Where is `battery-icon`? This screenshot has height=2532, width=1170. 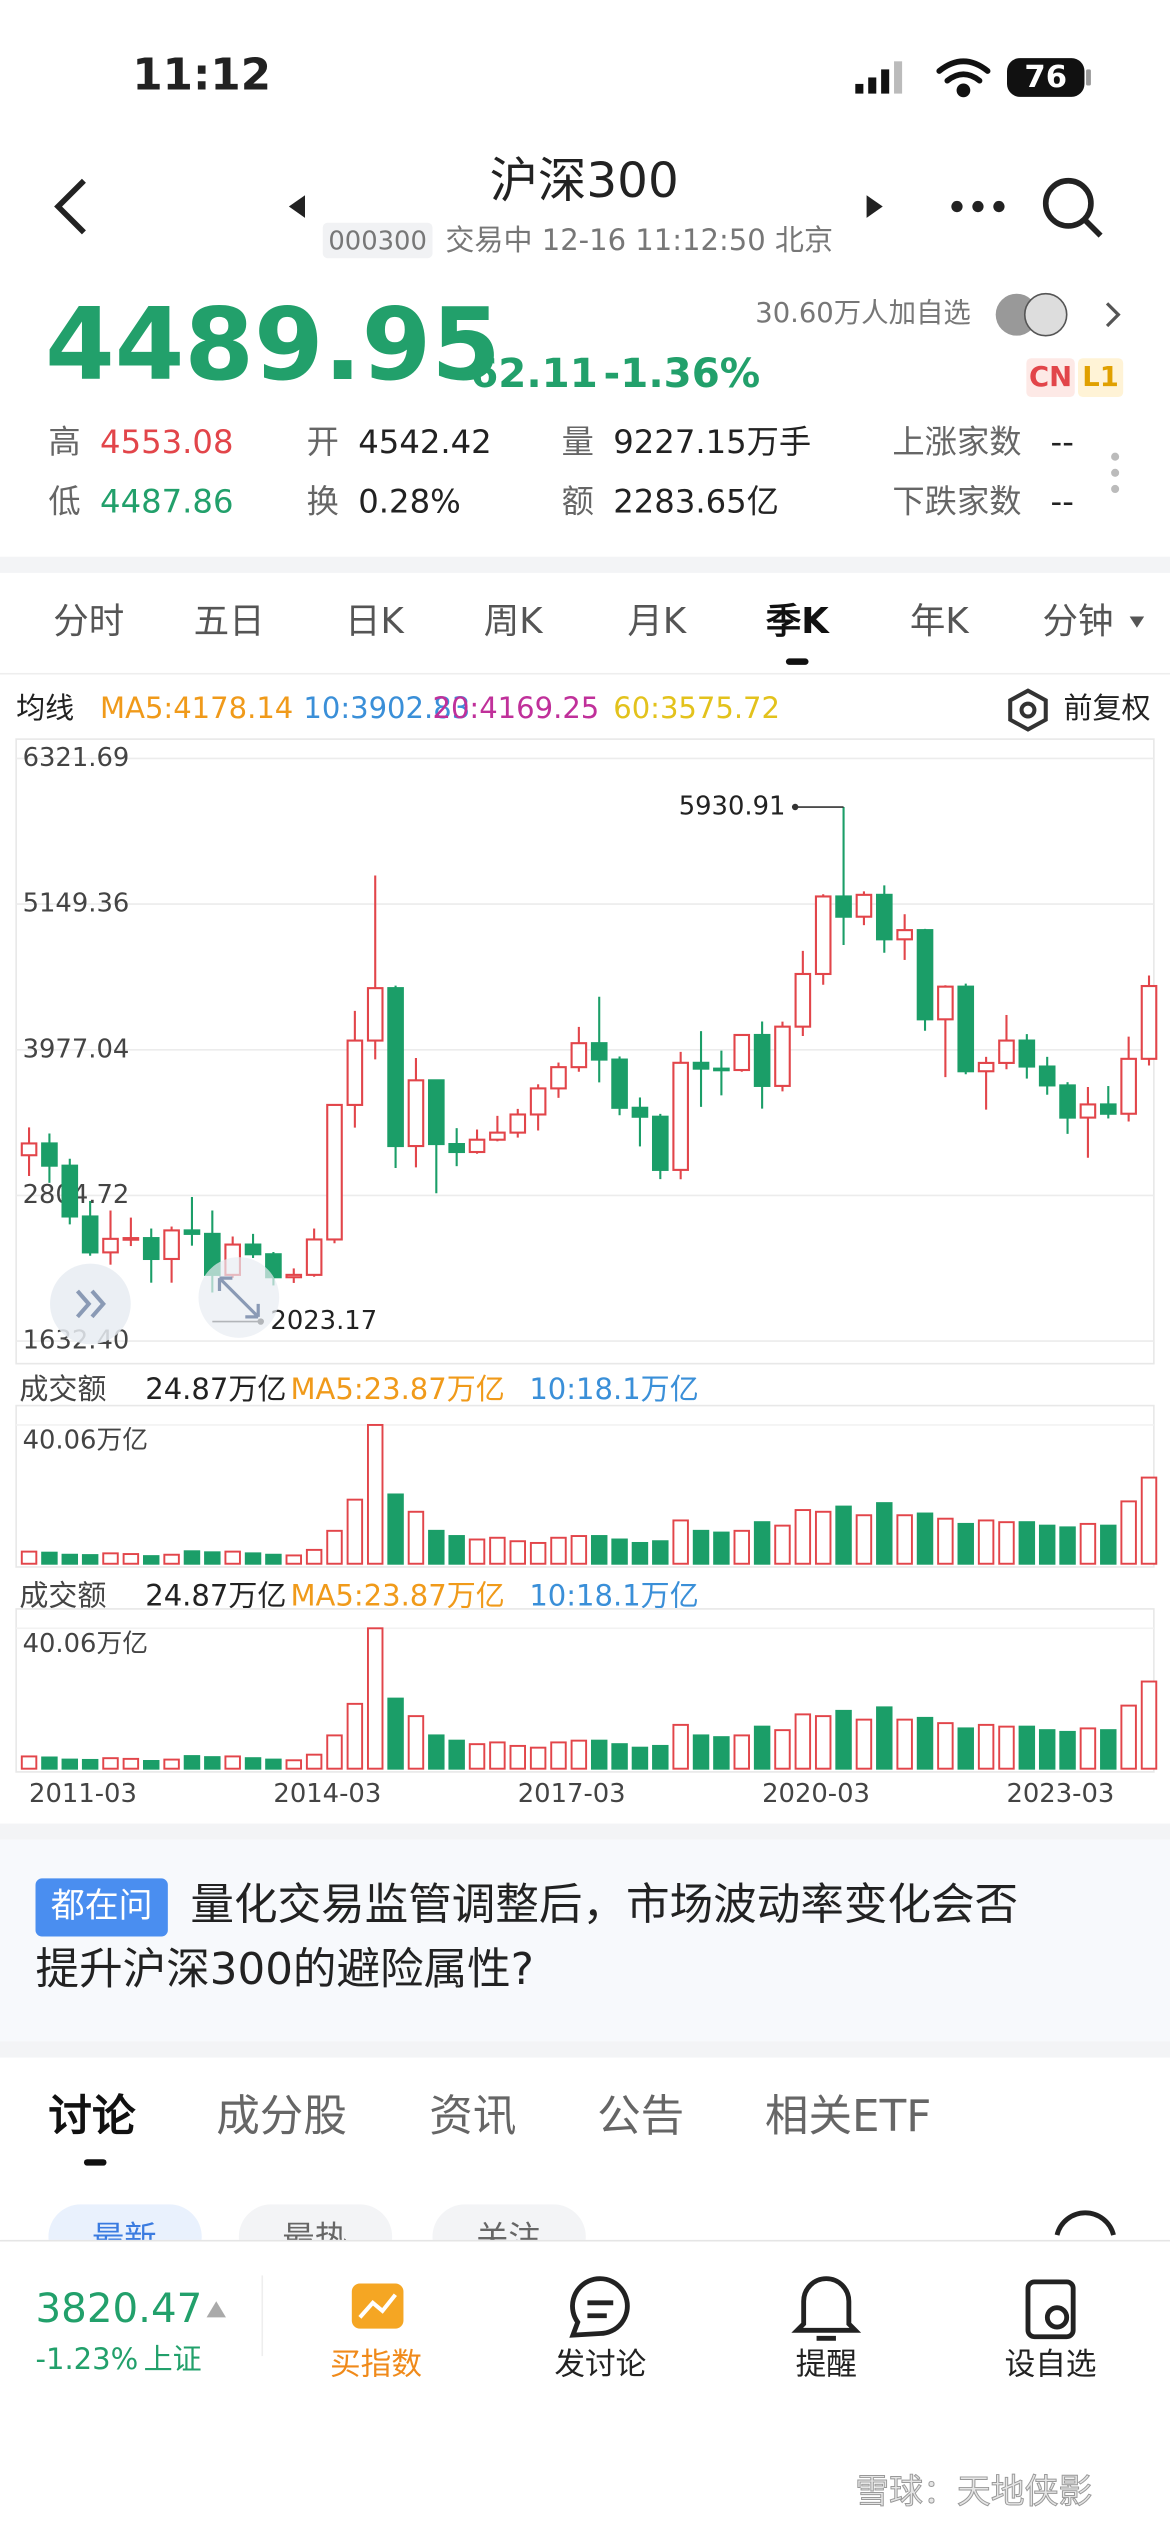 battery-icon is located at coordinates (1046, 77).